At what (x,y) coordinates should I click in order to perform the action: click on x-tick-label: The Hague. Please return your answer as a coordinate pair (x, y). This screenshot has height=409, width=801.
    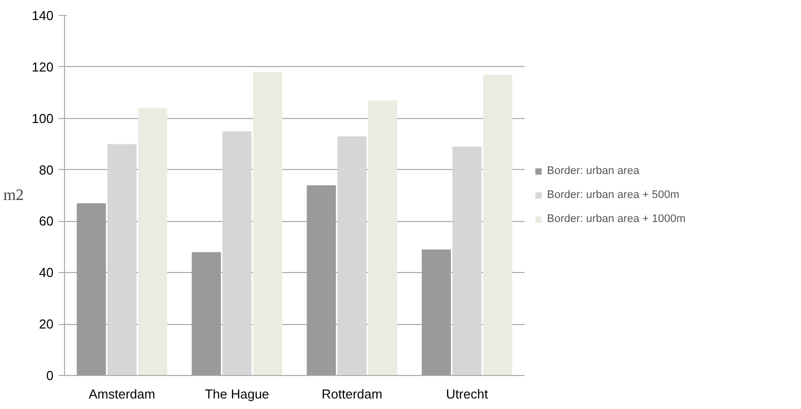
    Looking at the image, I should click on (237, 394).